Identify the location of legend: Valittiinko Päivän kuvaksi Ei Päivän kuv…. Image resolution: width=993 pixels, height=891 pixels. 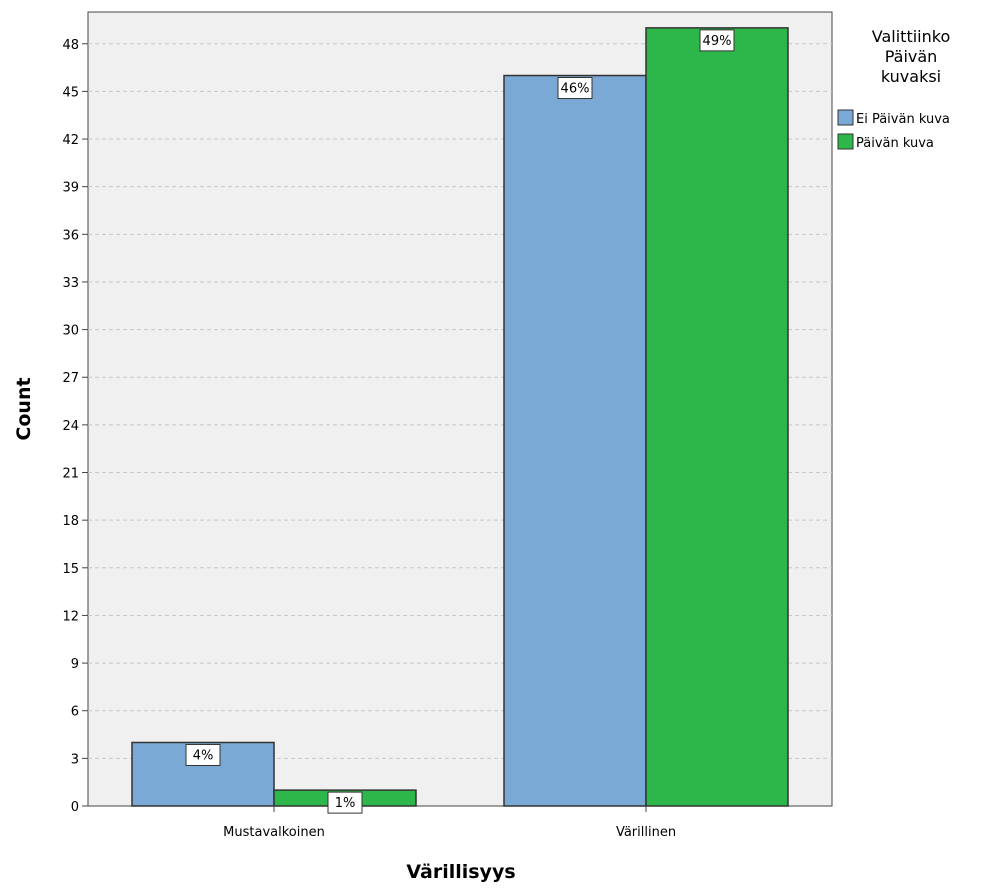
(893, 89).